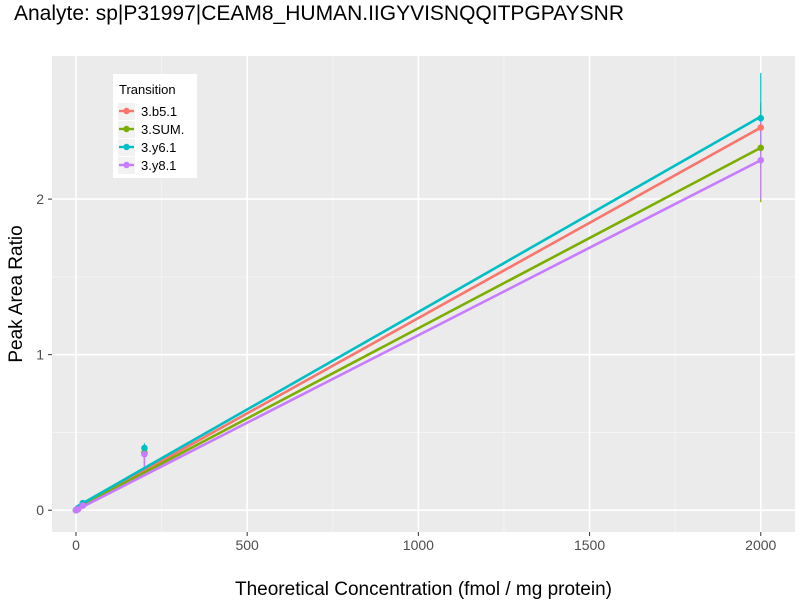  What do you see at coordinates (16, 293) in the screenshot?
I see `y-axis-title: Peak Area Ratio` at bounding box center [16, 293].